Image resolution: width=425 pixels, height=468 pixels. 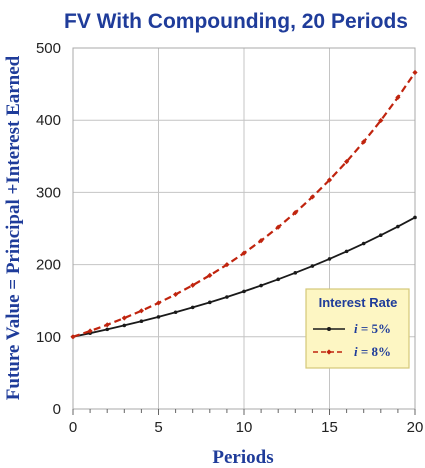 What do you see at coordinates (48, 337) in the screenshot?
I see `y-tick-label: 100` at bounding box center [48, 337].